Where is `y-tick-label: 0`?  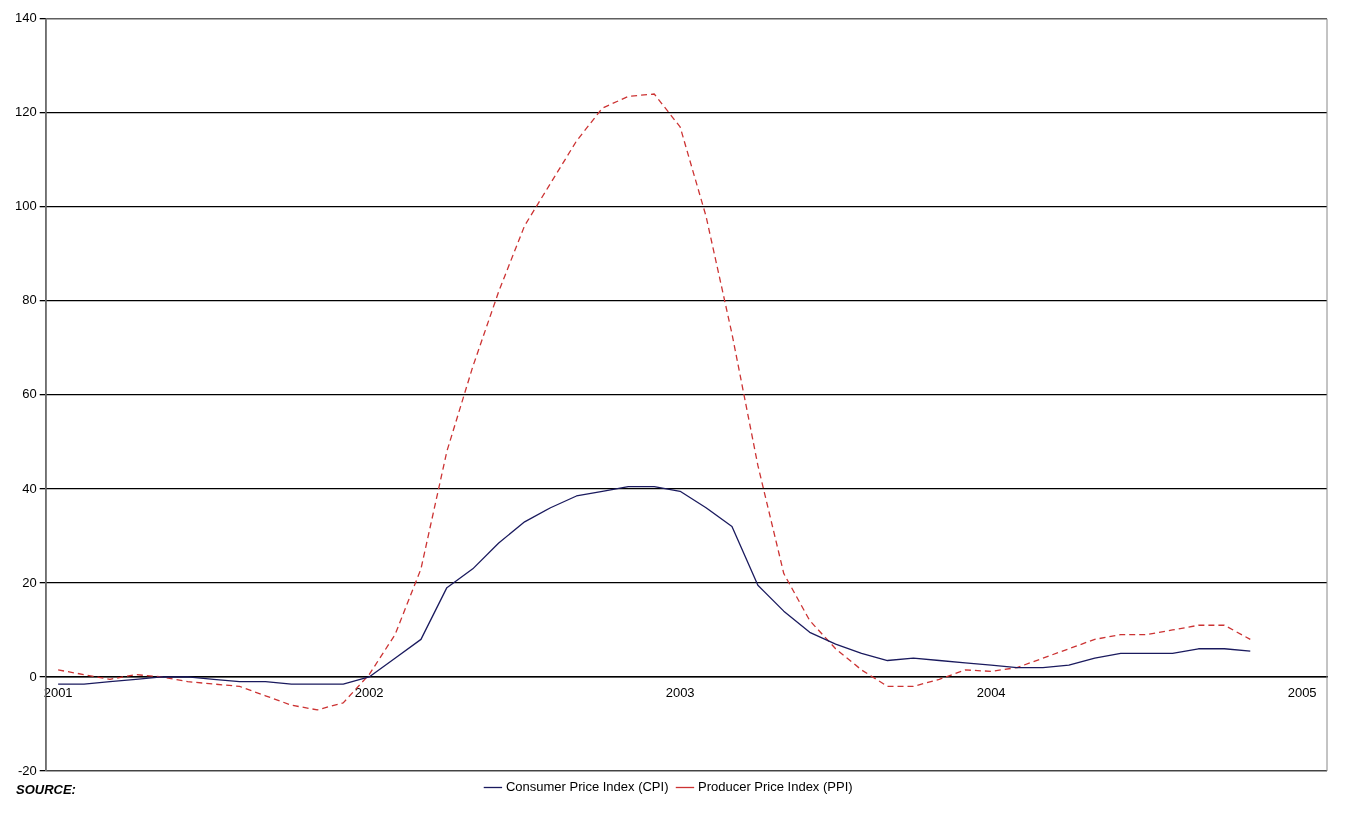
y-tick-label: 0 is located at coordinates (33, 676).